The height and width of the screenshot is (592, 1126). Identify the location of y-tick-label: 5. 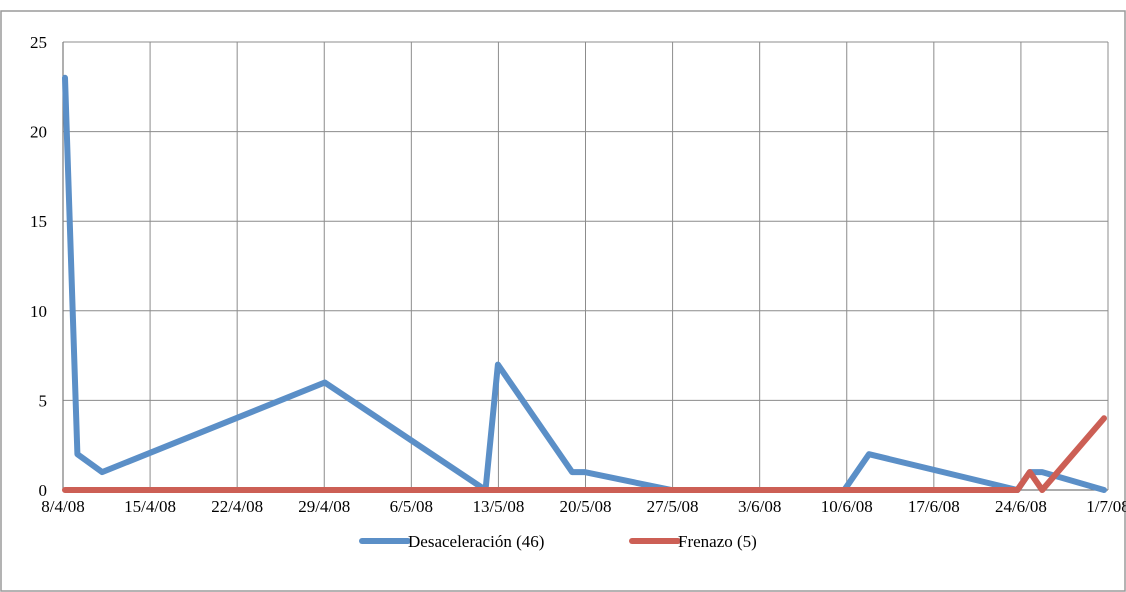
(43, 400).